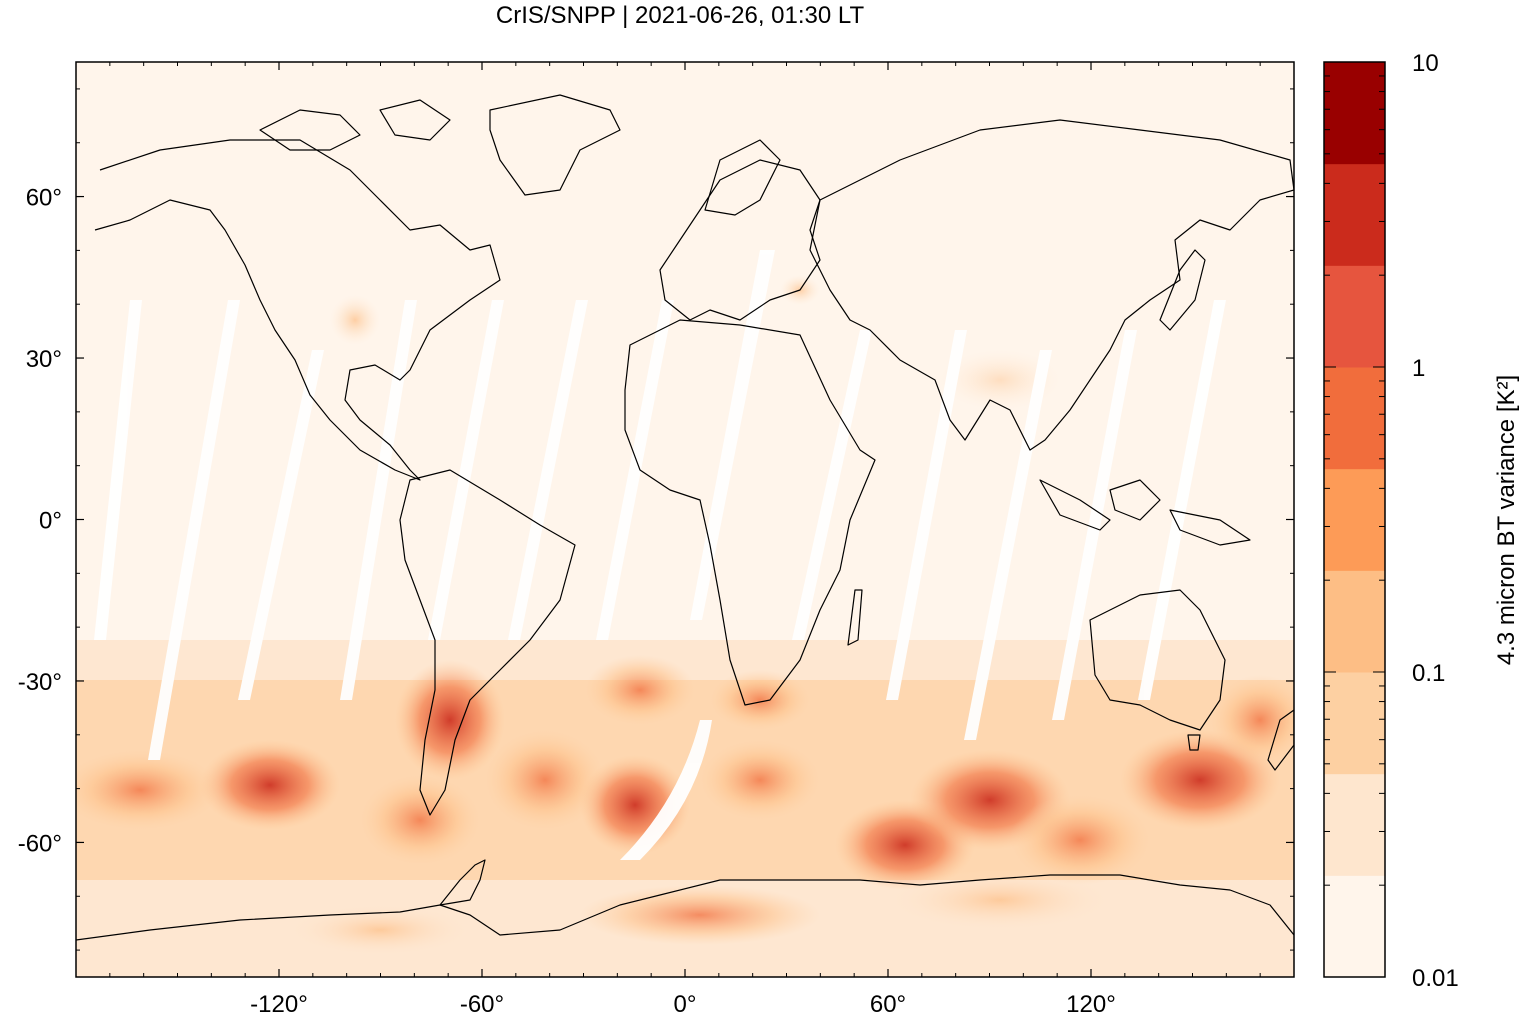  What do you see at coordinates (50, 521) in the screenshot?
I see `y-tick-label: 0°` at bounding box center [50, 521].